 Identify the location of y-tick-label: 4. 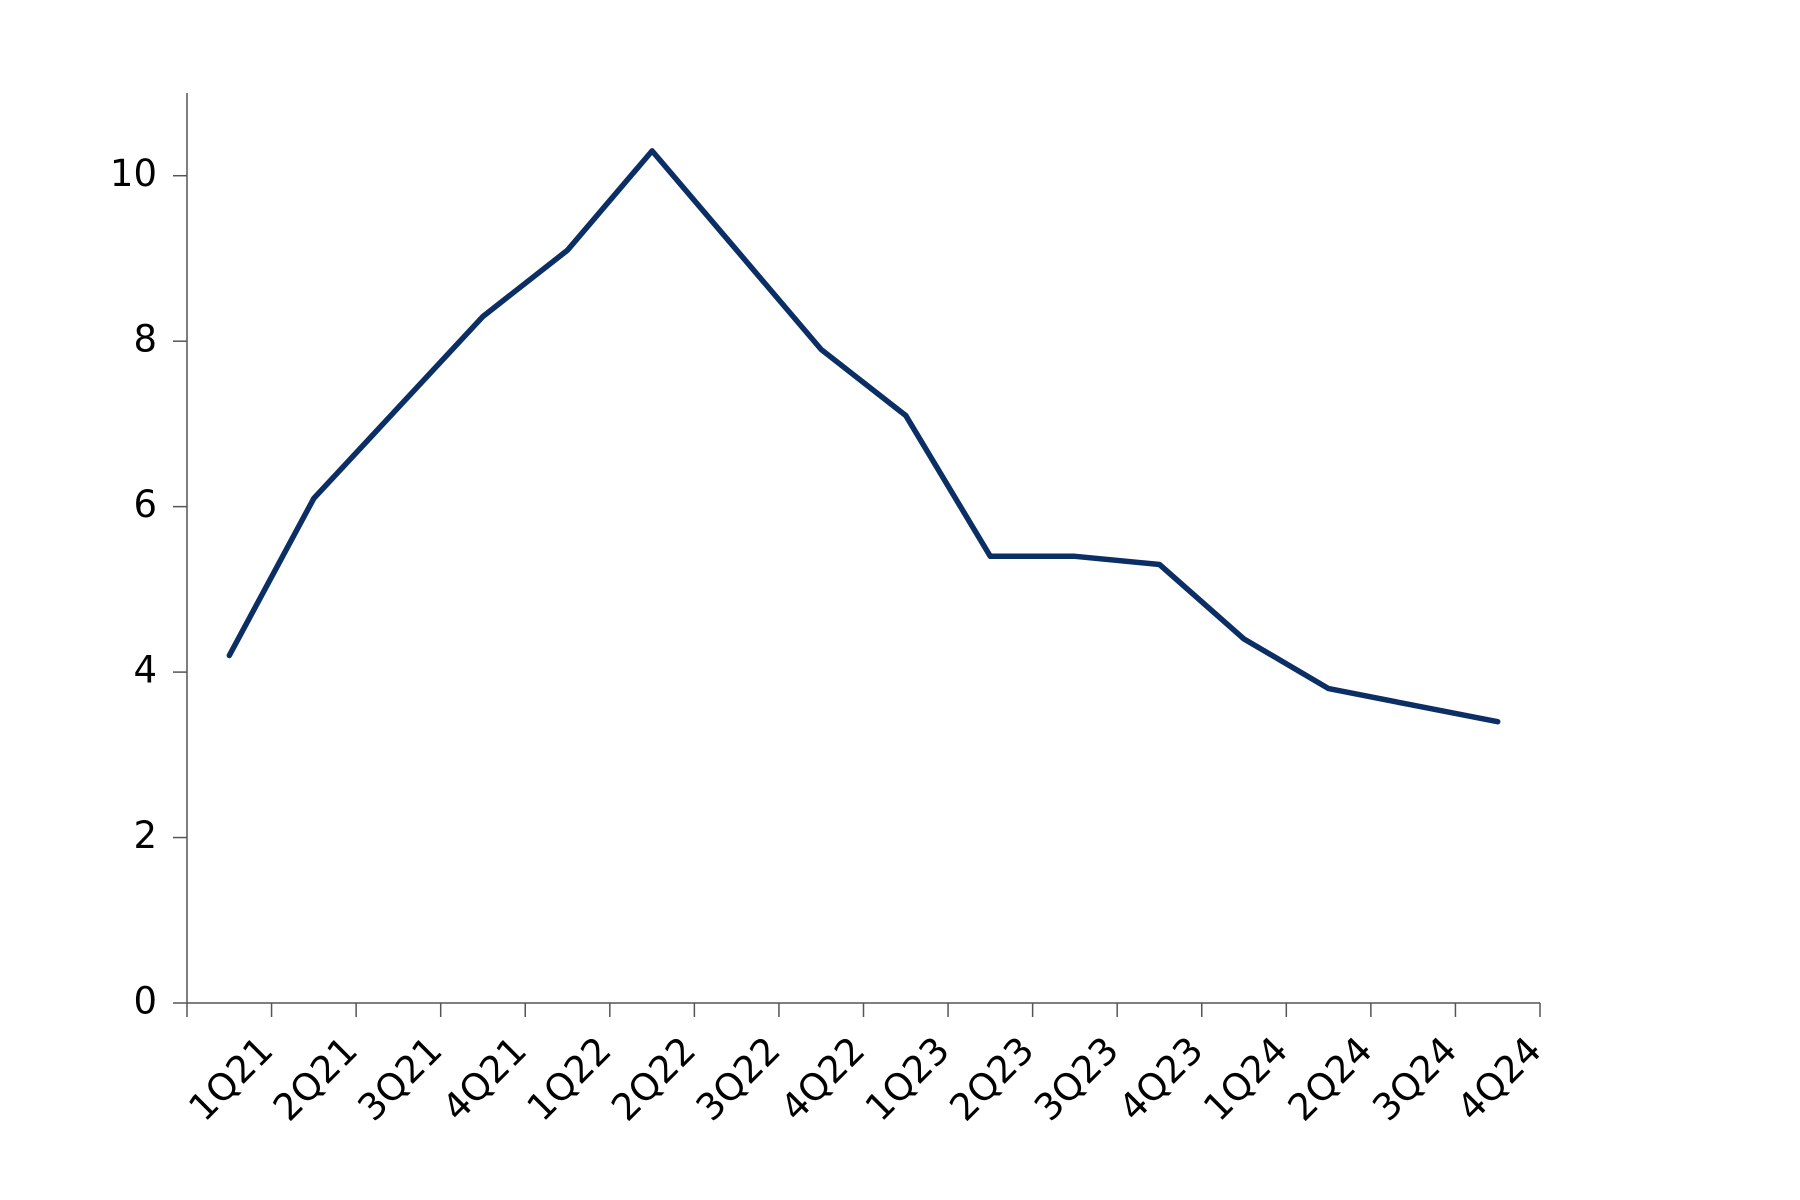
(145, 670).